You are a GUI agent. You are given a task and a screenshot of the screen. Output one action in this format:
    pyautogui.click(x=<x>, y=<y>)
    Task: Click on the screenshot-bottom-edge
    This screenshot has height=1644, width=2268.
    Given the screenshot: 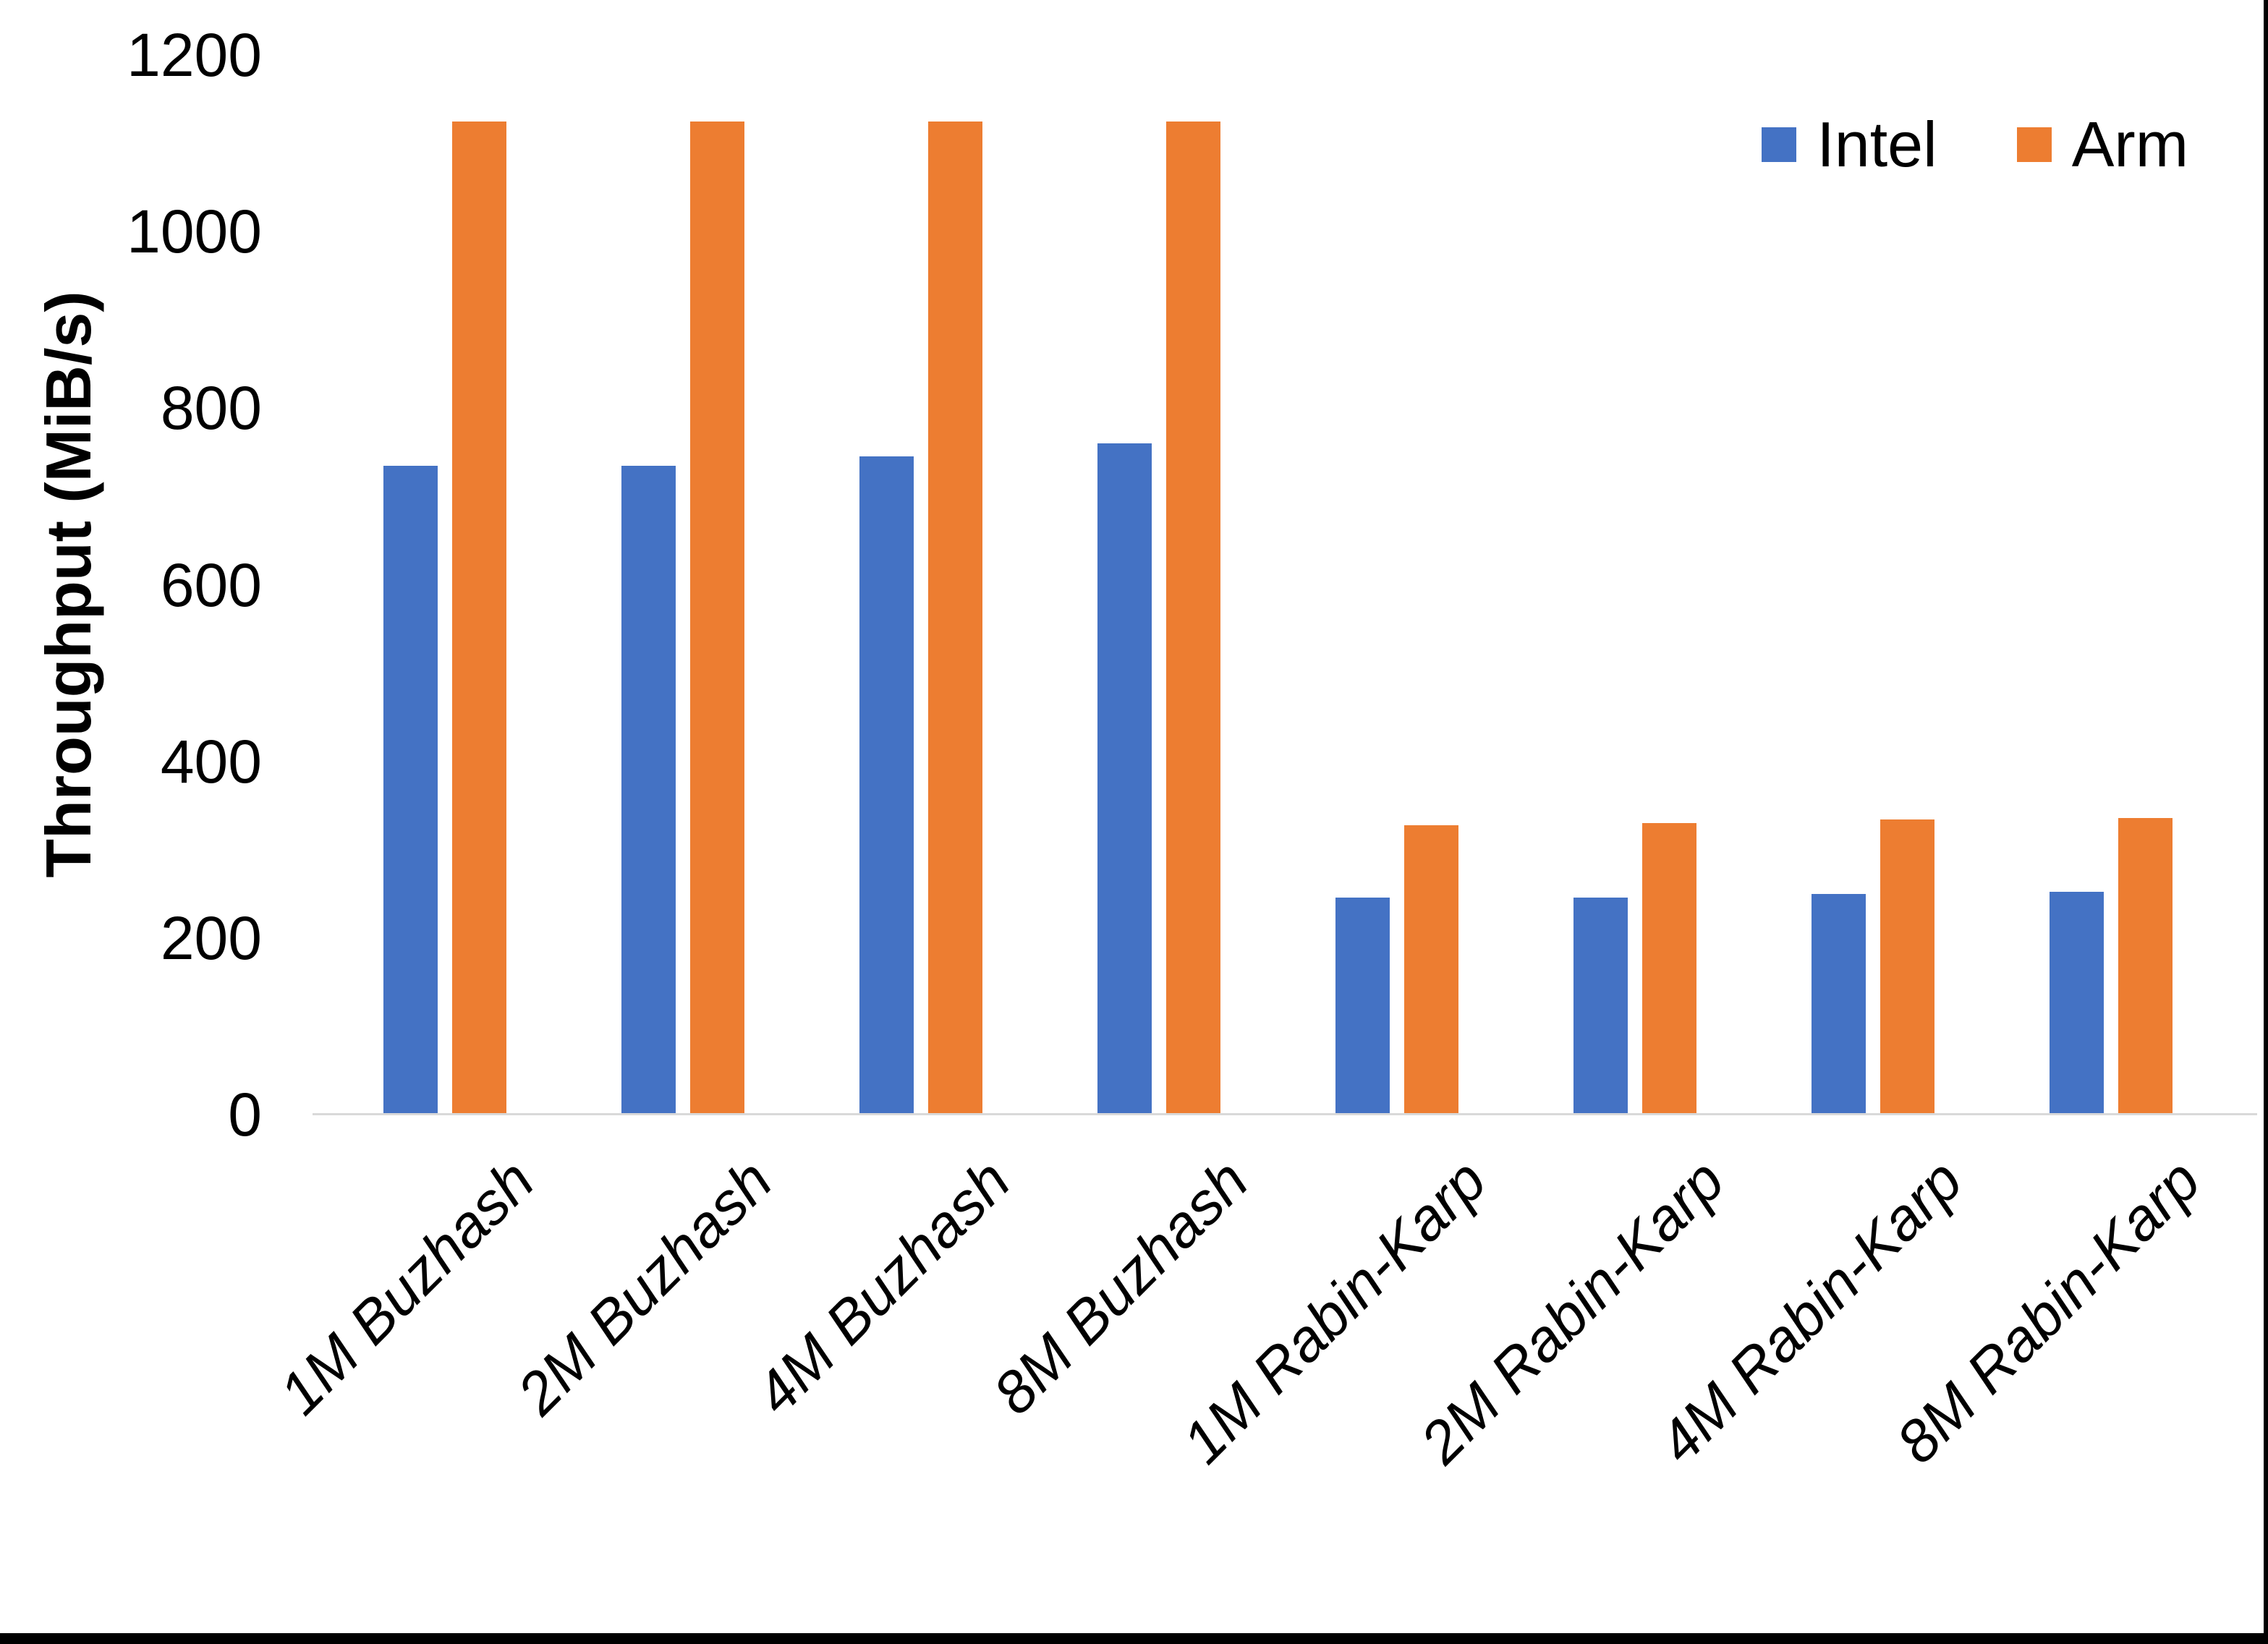 What is the action you would take?
    pyautogui.click(x=1134, y=1638)
    